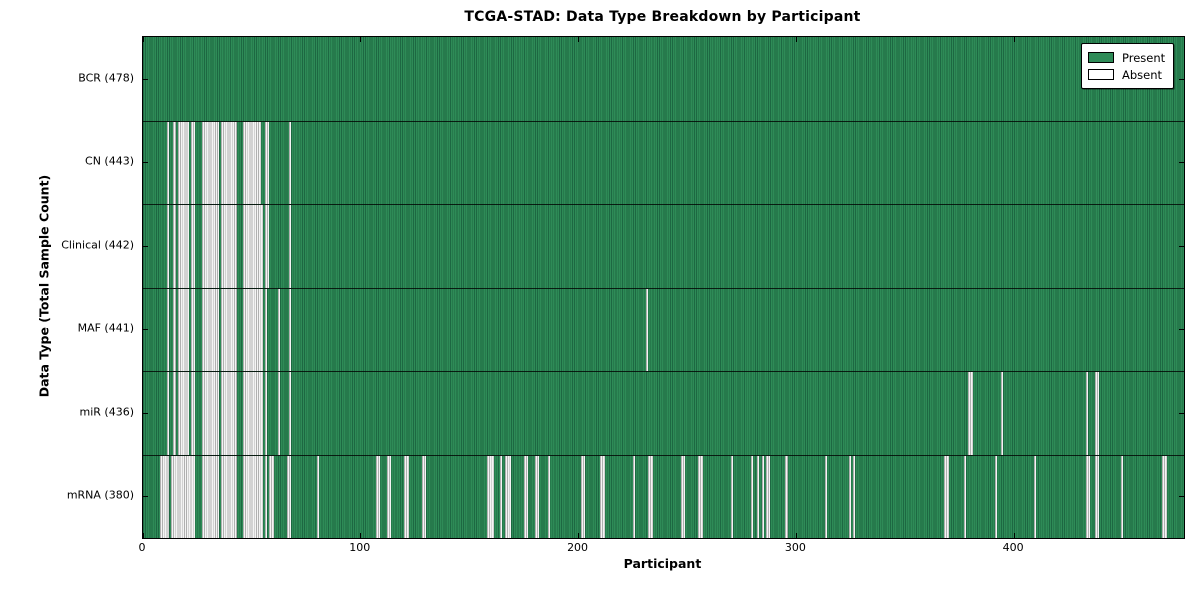 The image size is (1200, 600). I want to click on legend: Present Absent, so click(1128, 66).